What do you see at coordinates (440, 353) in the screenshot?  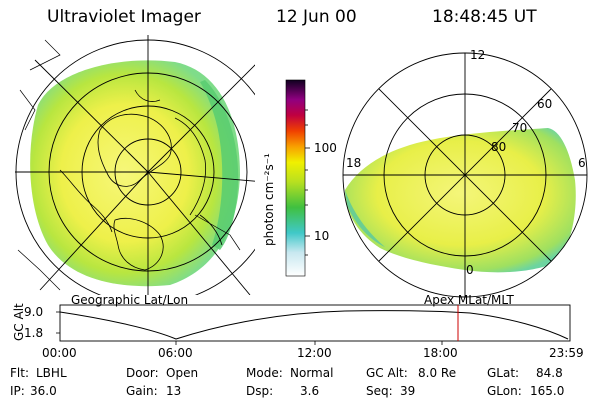 I see `time-tick-1800: 18:00` at bounding box center [440, 353].